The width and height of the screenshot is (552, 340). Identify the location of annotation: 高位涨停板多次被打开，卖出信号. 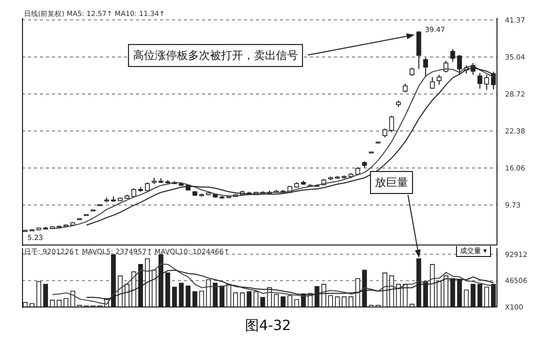
(215, 55).